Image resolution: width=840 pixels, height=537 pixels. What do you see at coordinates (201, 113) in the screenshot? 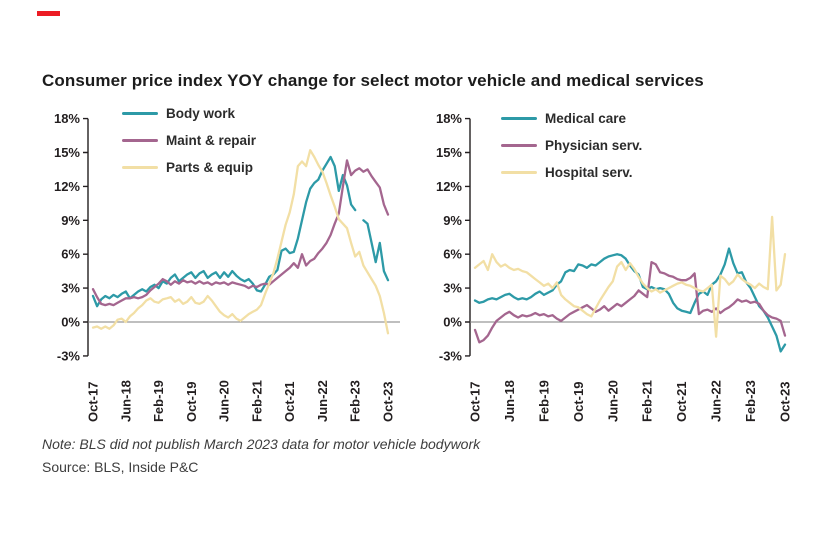
I see `legend-label: Body work` at bounding box center [201, 113].